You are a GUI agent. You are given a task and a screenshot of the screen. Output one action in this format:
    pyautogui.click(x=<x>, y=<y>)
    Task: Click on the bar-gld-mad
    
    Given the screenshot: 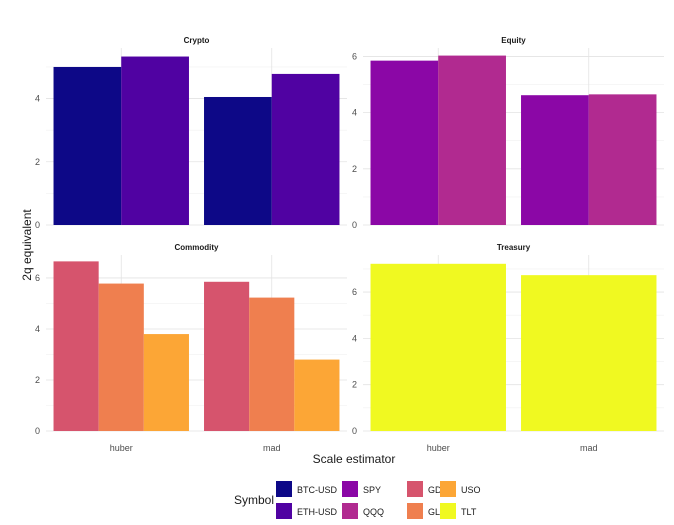 What is the action you would take?
    pyautogui.click(x=272, y=364)
    